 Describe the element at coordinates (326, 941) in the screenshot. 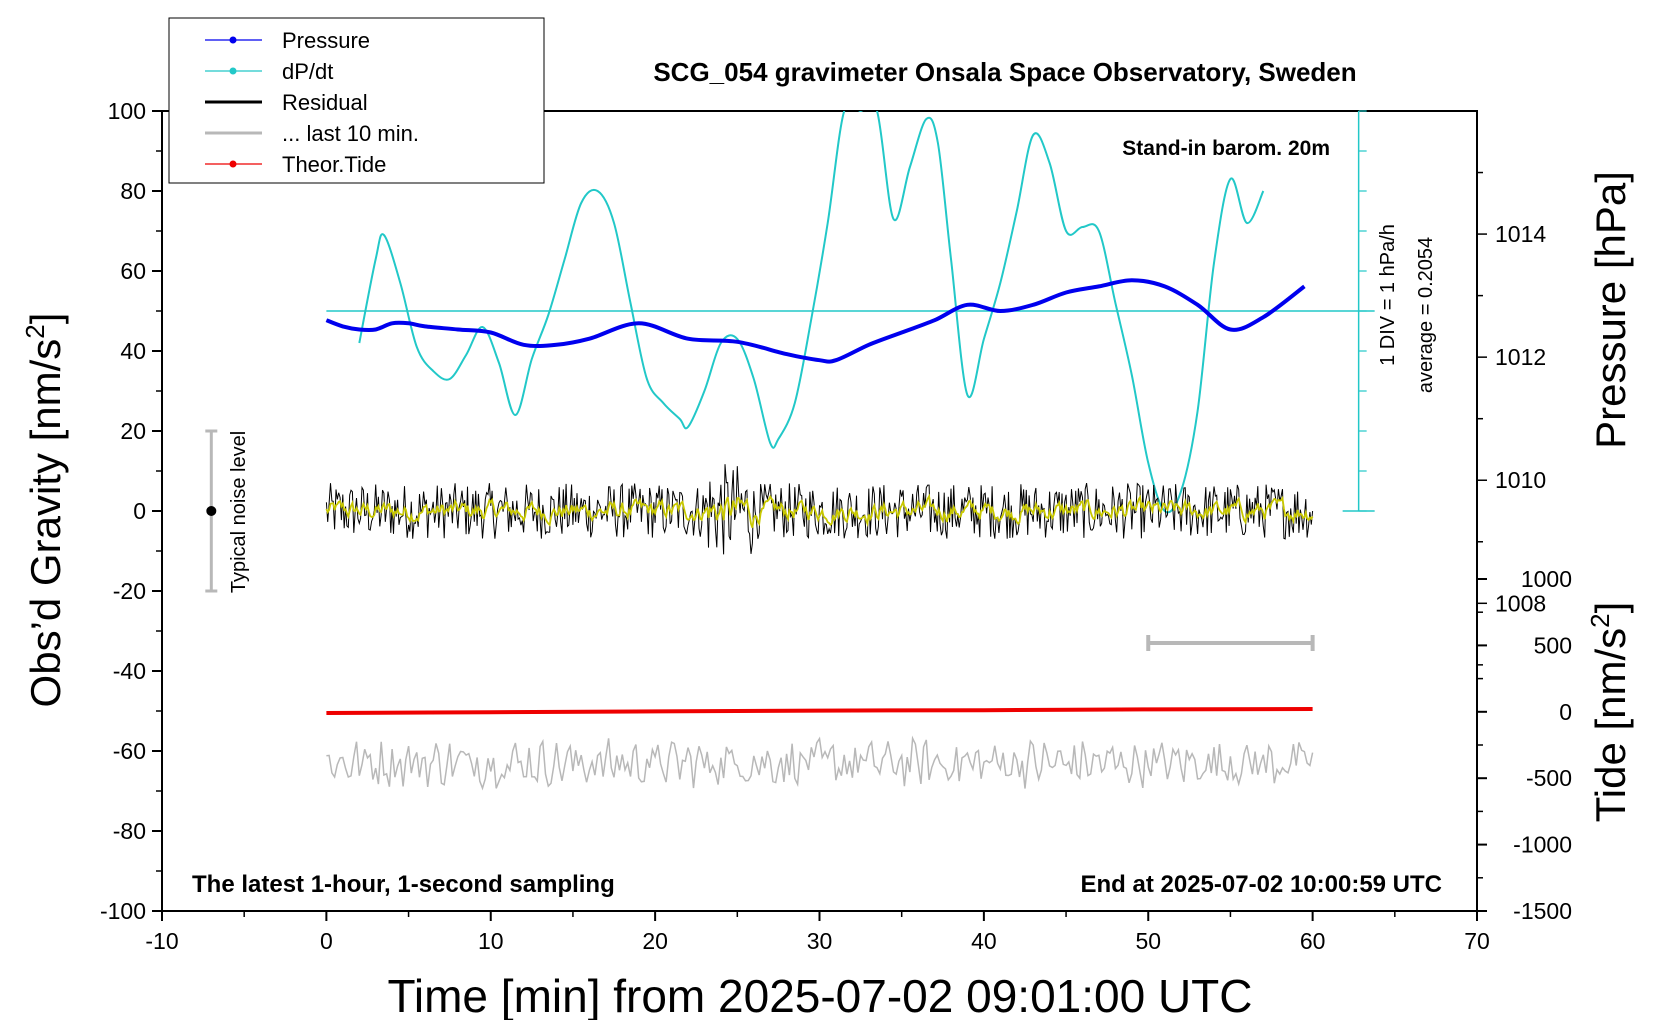

I see `x-tick-label: 0` at that location.